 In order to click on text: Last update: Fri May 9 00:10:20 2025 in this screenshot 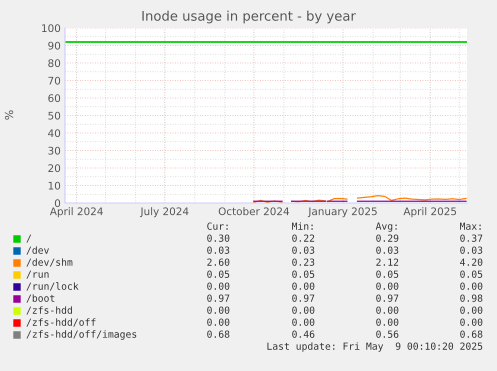, I will do `click(374, 347)`.